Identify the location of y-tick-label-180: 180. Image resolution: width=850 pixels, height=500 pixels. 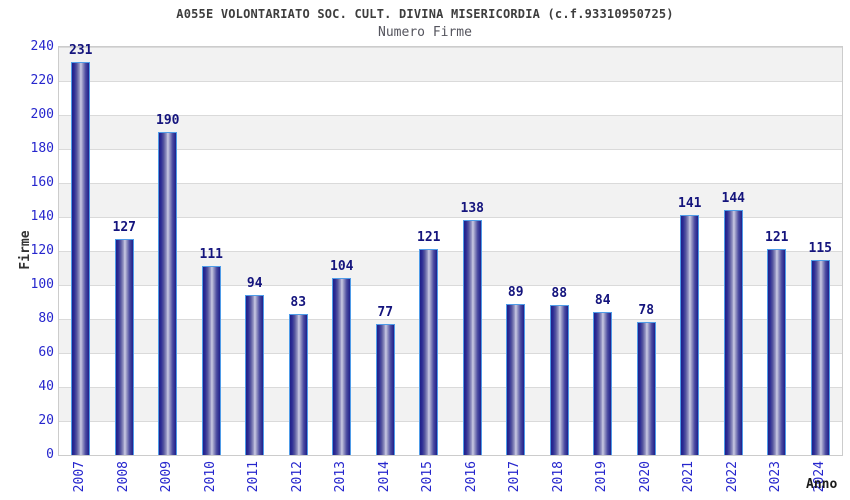
(42, 148).